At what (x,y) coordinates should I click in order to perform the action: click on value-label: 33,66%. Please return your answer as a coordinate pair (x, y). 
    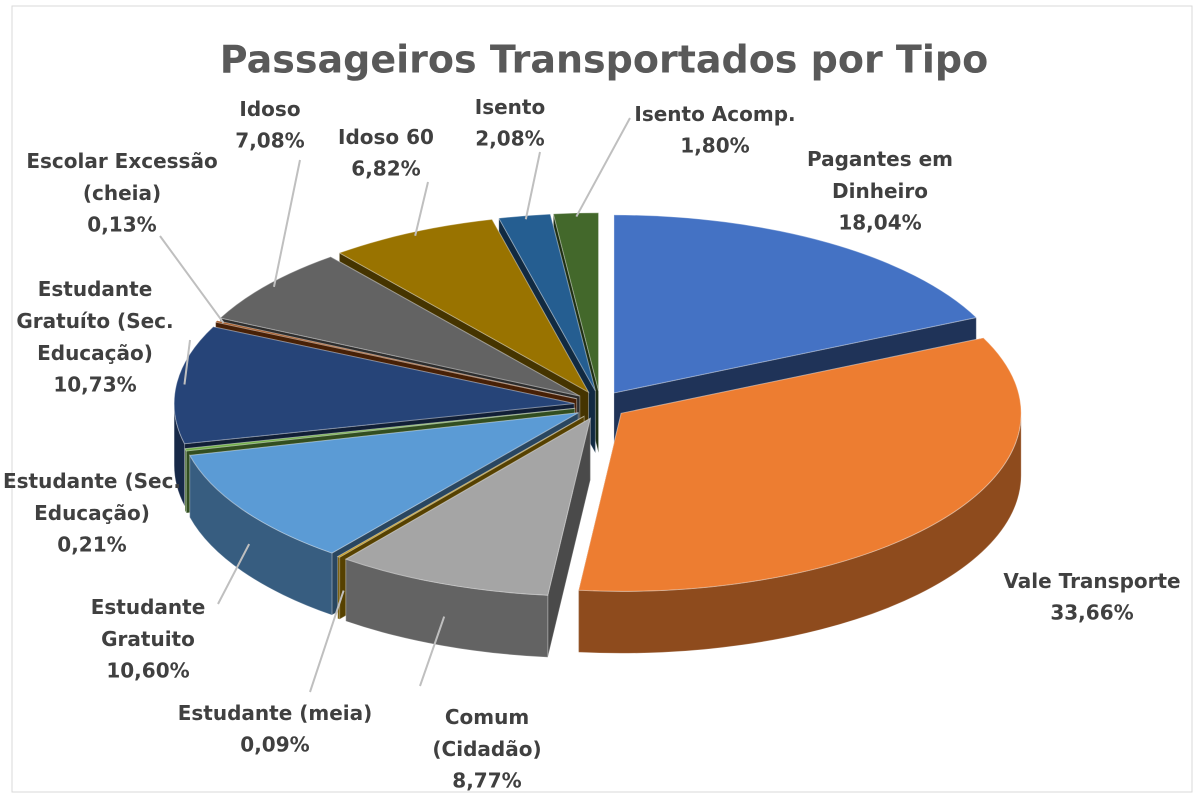
    Looking at the image, I should click on (1091, 613).